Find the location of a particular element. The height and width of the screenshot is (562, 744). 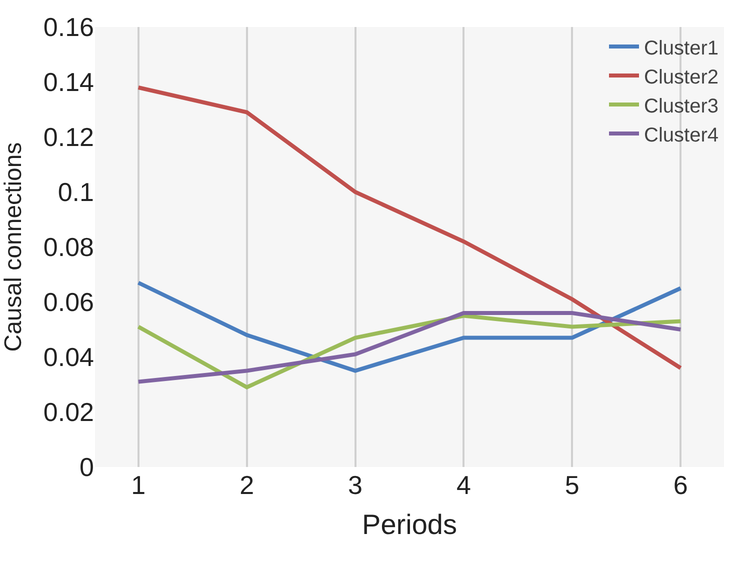

legend-label: Cluster2 is located at coordinates (681, 77).